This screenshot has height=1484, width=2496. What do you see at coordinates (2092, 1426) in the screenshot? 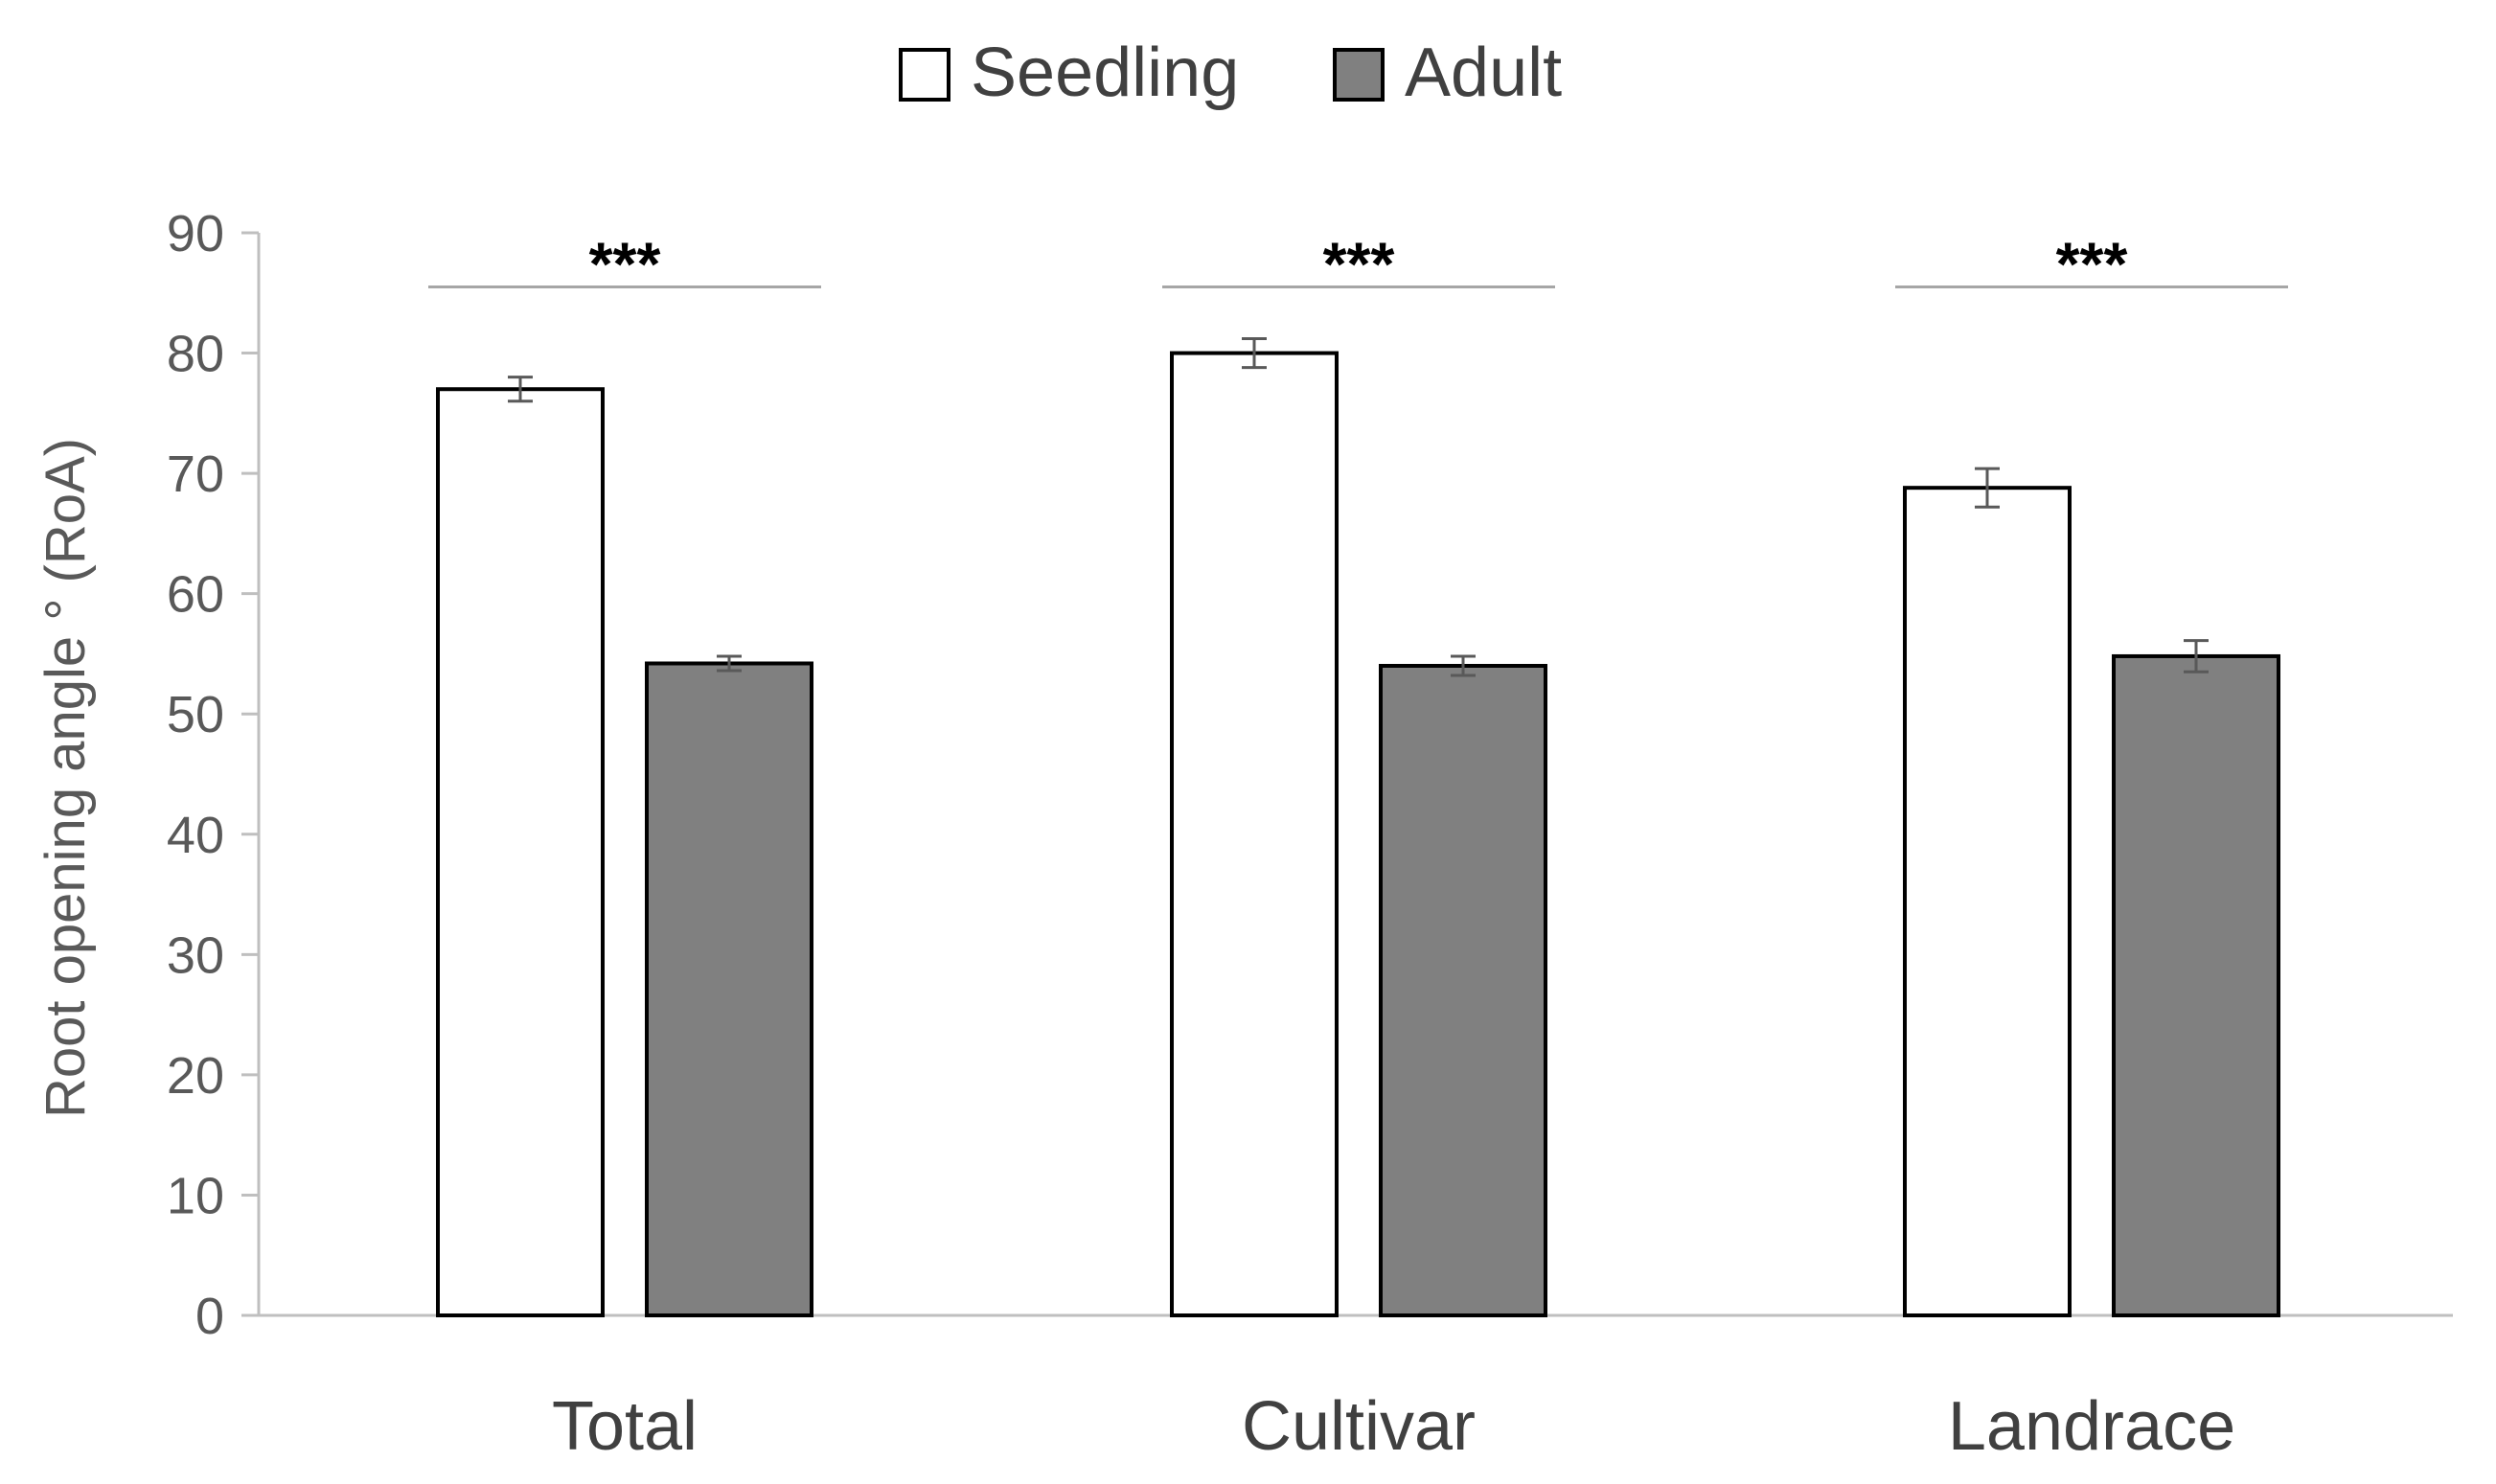
I see `x-category-label: Landrace` at bounding box center [2092, 1426].